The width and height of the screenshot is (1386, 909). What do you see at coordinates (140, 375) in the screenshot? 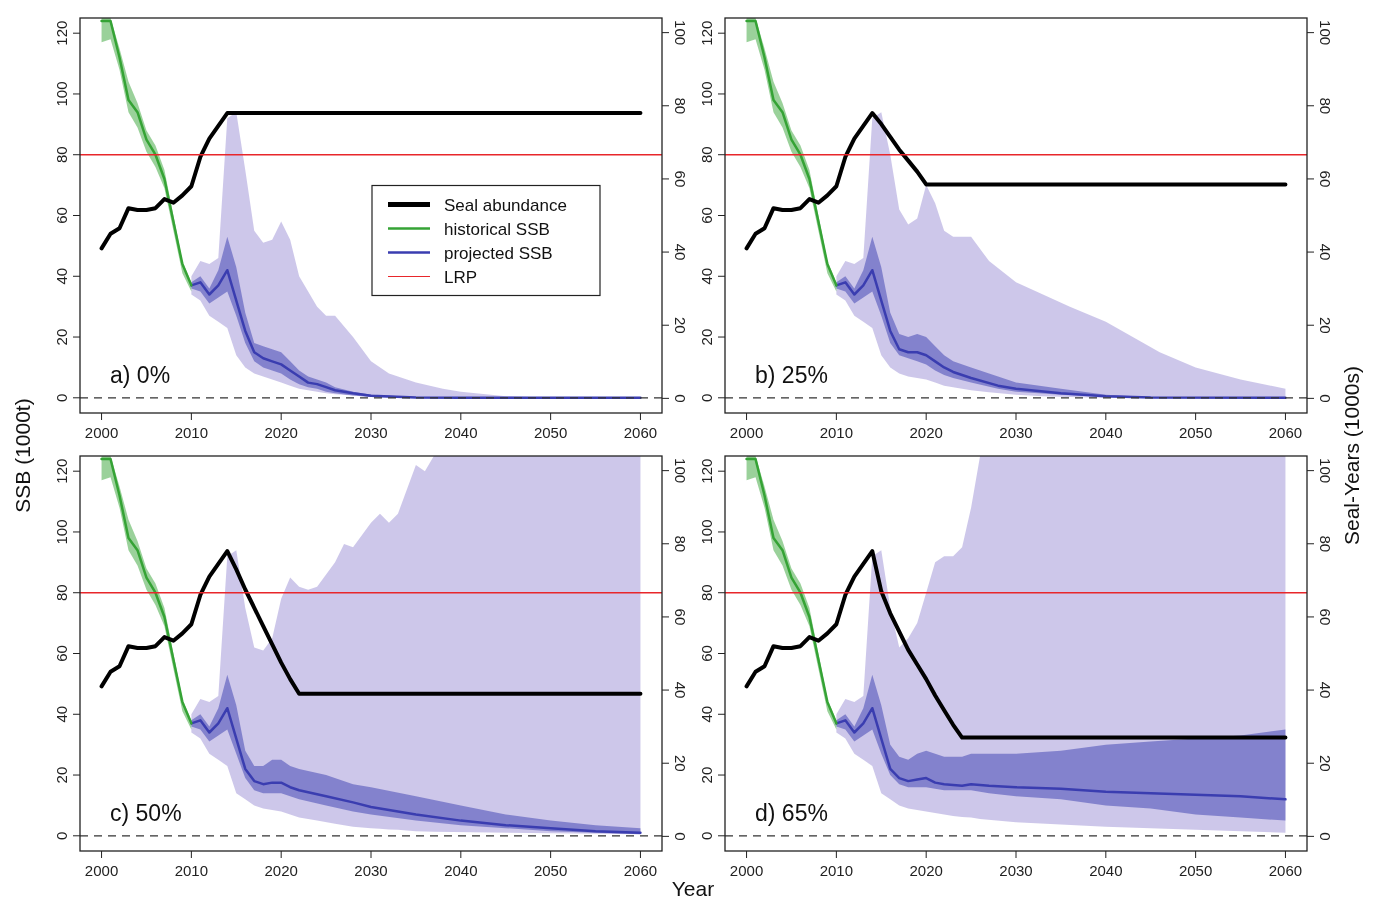
I see `annotation: a) 0%` at bounding box center [140, 375].